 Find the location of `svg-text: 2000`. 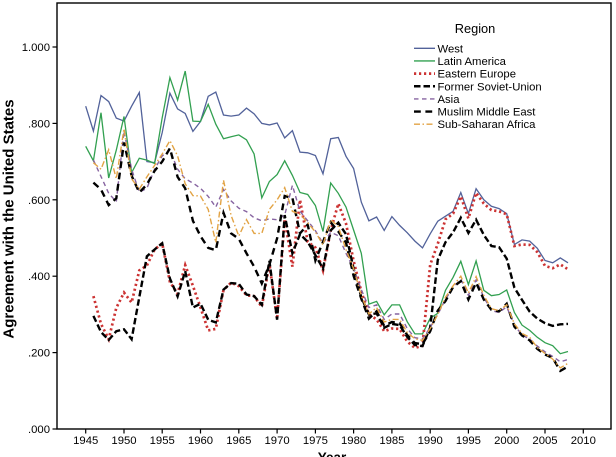

svg-text: 2000 is located at coordinates (506, 441).